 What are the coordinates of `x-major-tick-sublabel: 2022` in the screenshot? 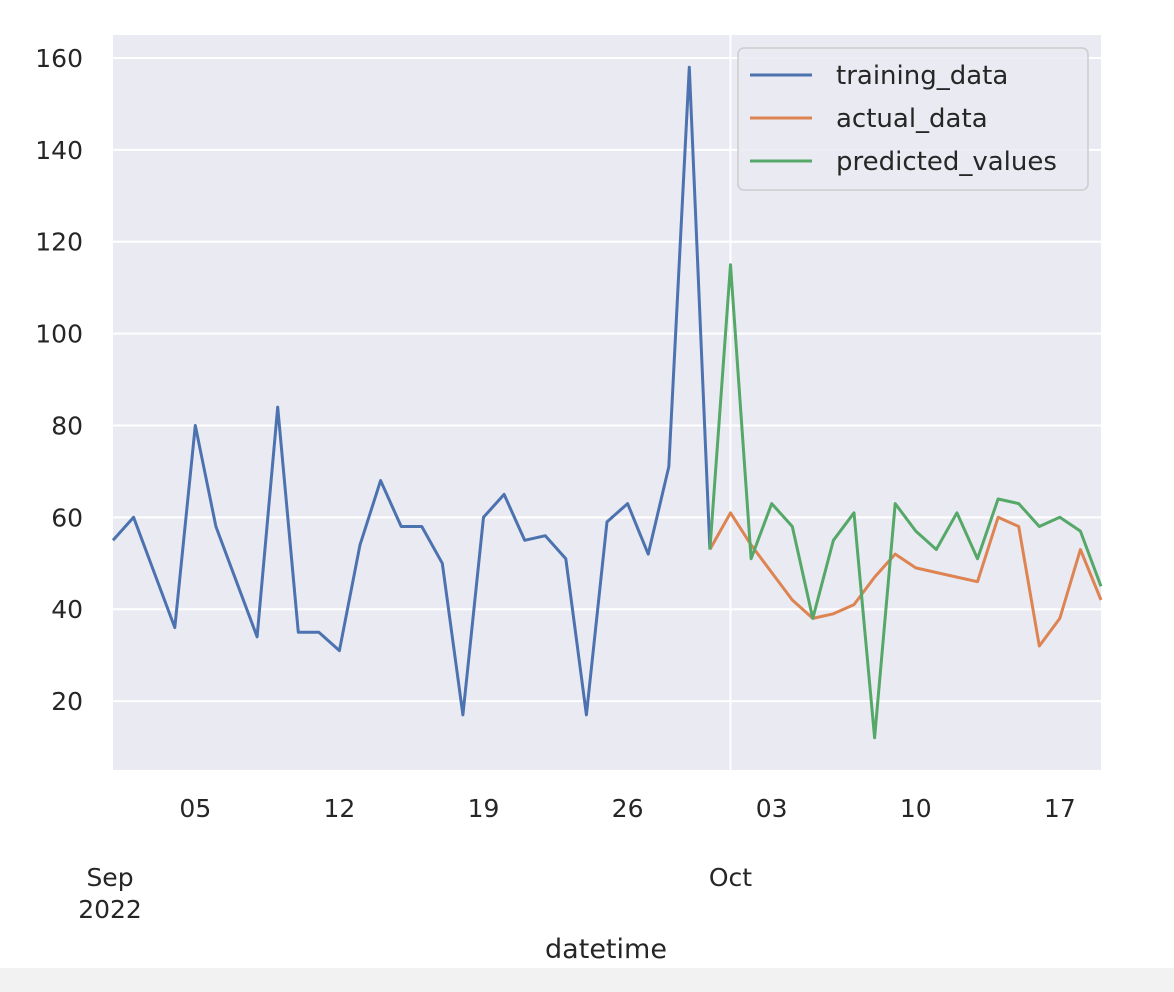 It's located at (110, 909).